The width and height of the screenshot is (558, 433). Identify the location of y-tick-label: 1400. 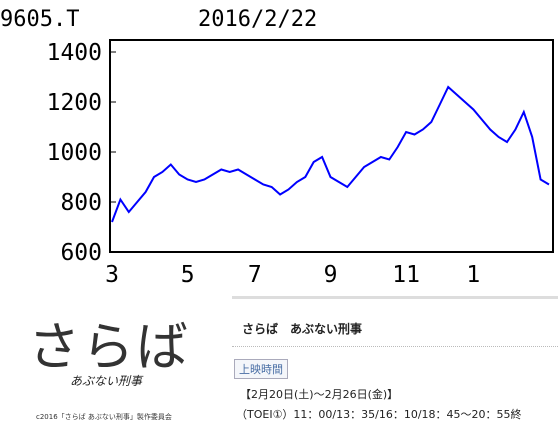
(74, 53).